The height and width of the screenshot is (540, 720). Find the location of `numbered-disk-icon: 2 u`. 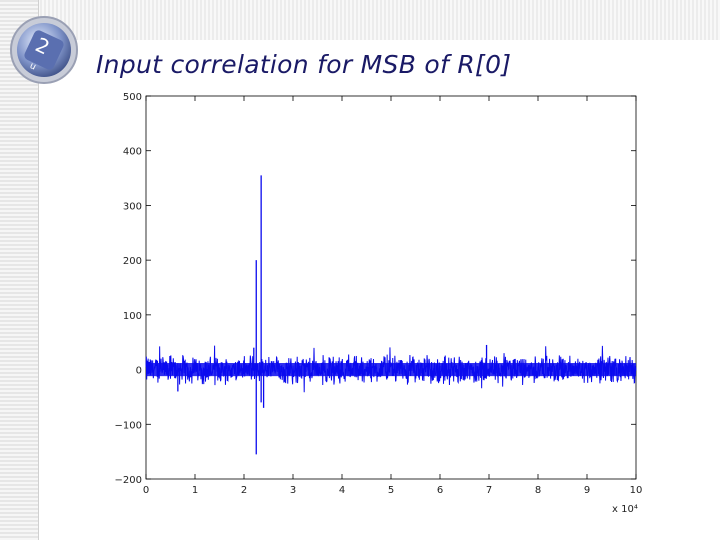

numbered-disk-icon: 2 u is located at coordinates (44, 50).